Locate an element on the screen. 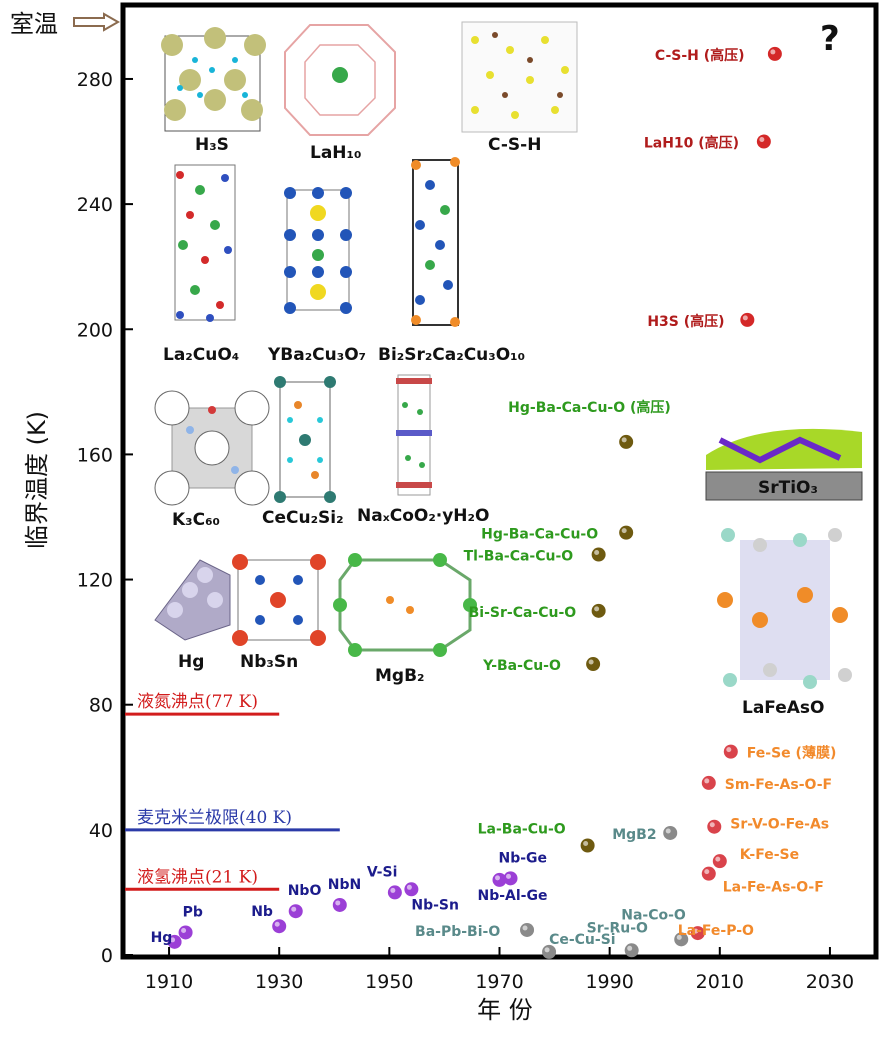 Image resolution: width=892 pixels, height=1045 pixels. data-point-label: Nb-Al-Ge is located at coordinates (513, 896).